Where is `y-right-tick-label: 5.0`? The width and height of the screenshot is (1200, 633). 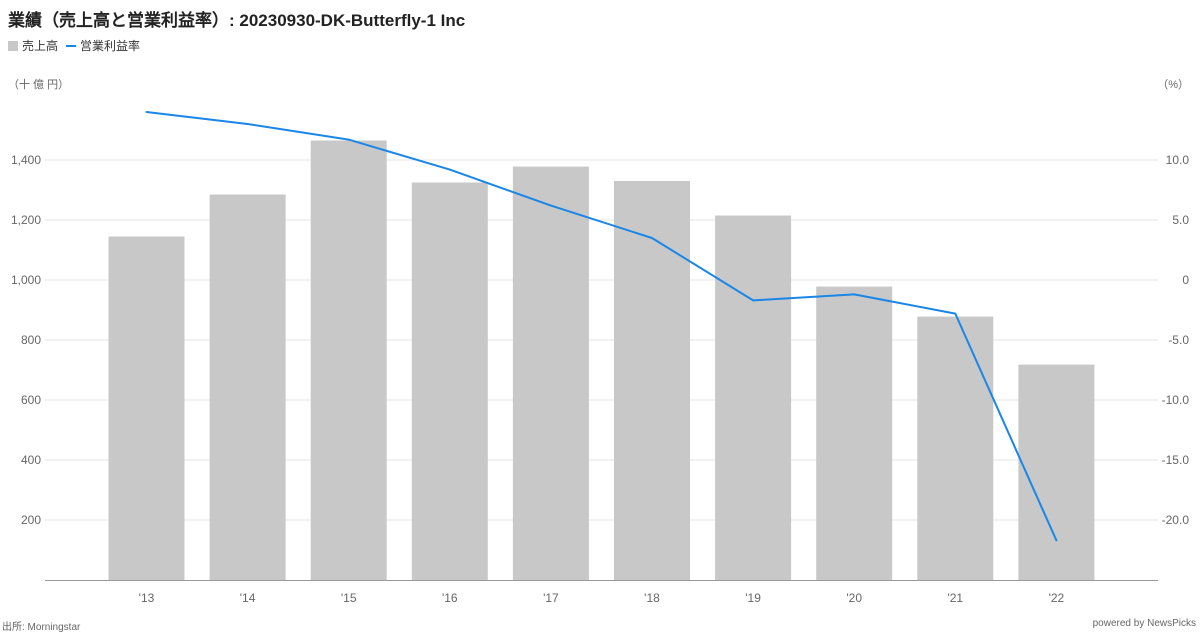
y-right-tick-label: 5.0 is located at coordinates (1180, 220).